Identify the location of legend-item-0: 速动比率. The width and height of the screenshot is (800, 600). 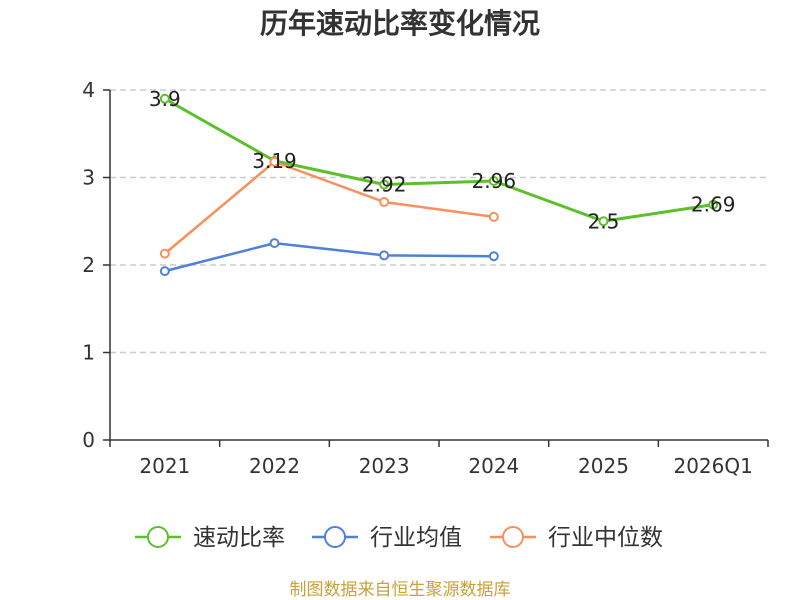
(210, 538).